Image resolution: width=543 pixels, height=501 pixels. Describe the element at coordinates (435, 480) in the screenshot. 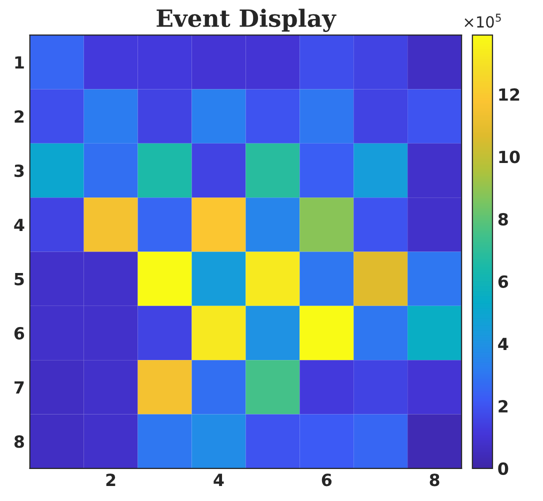

I see `x-tick-label: 8` at that location.